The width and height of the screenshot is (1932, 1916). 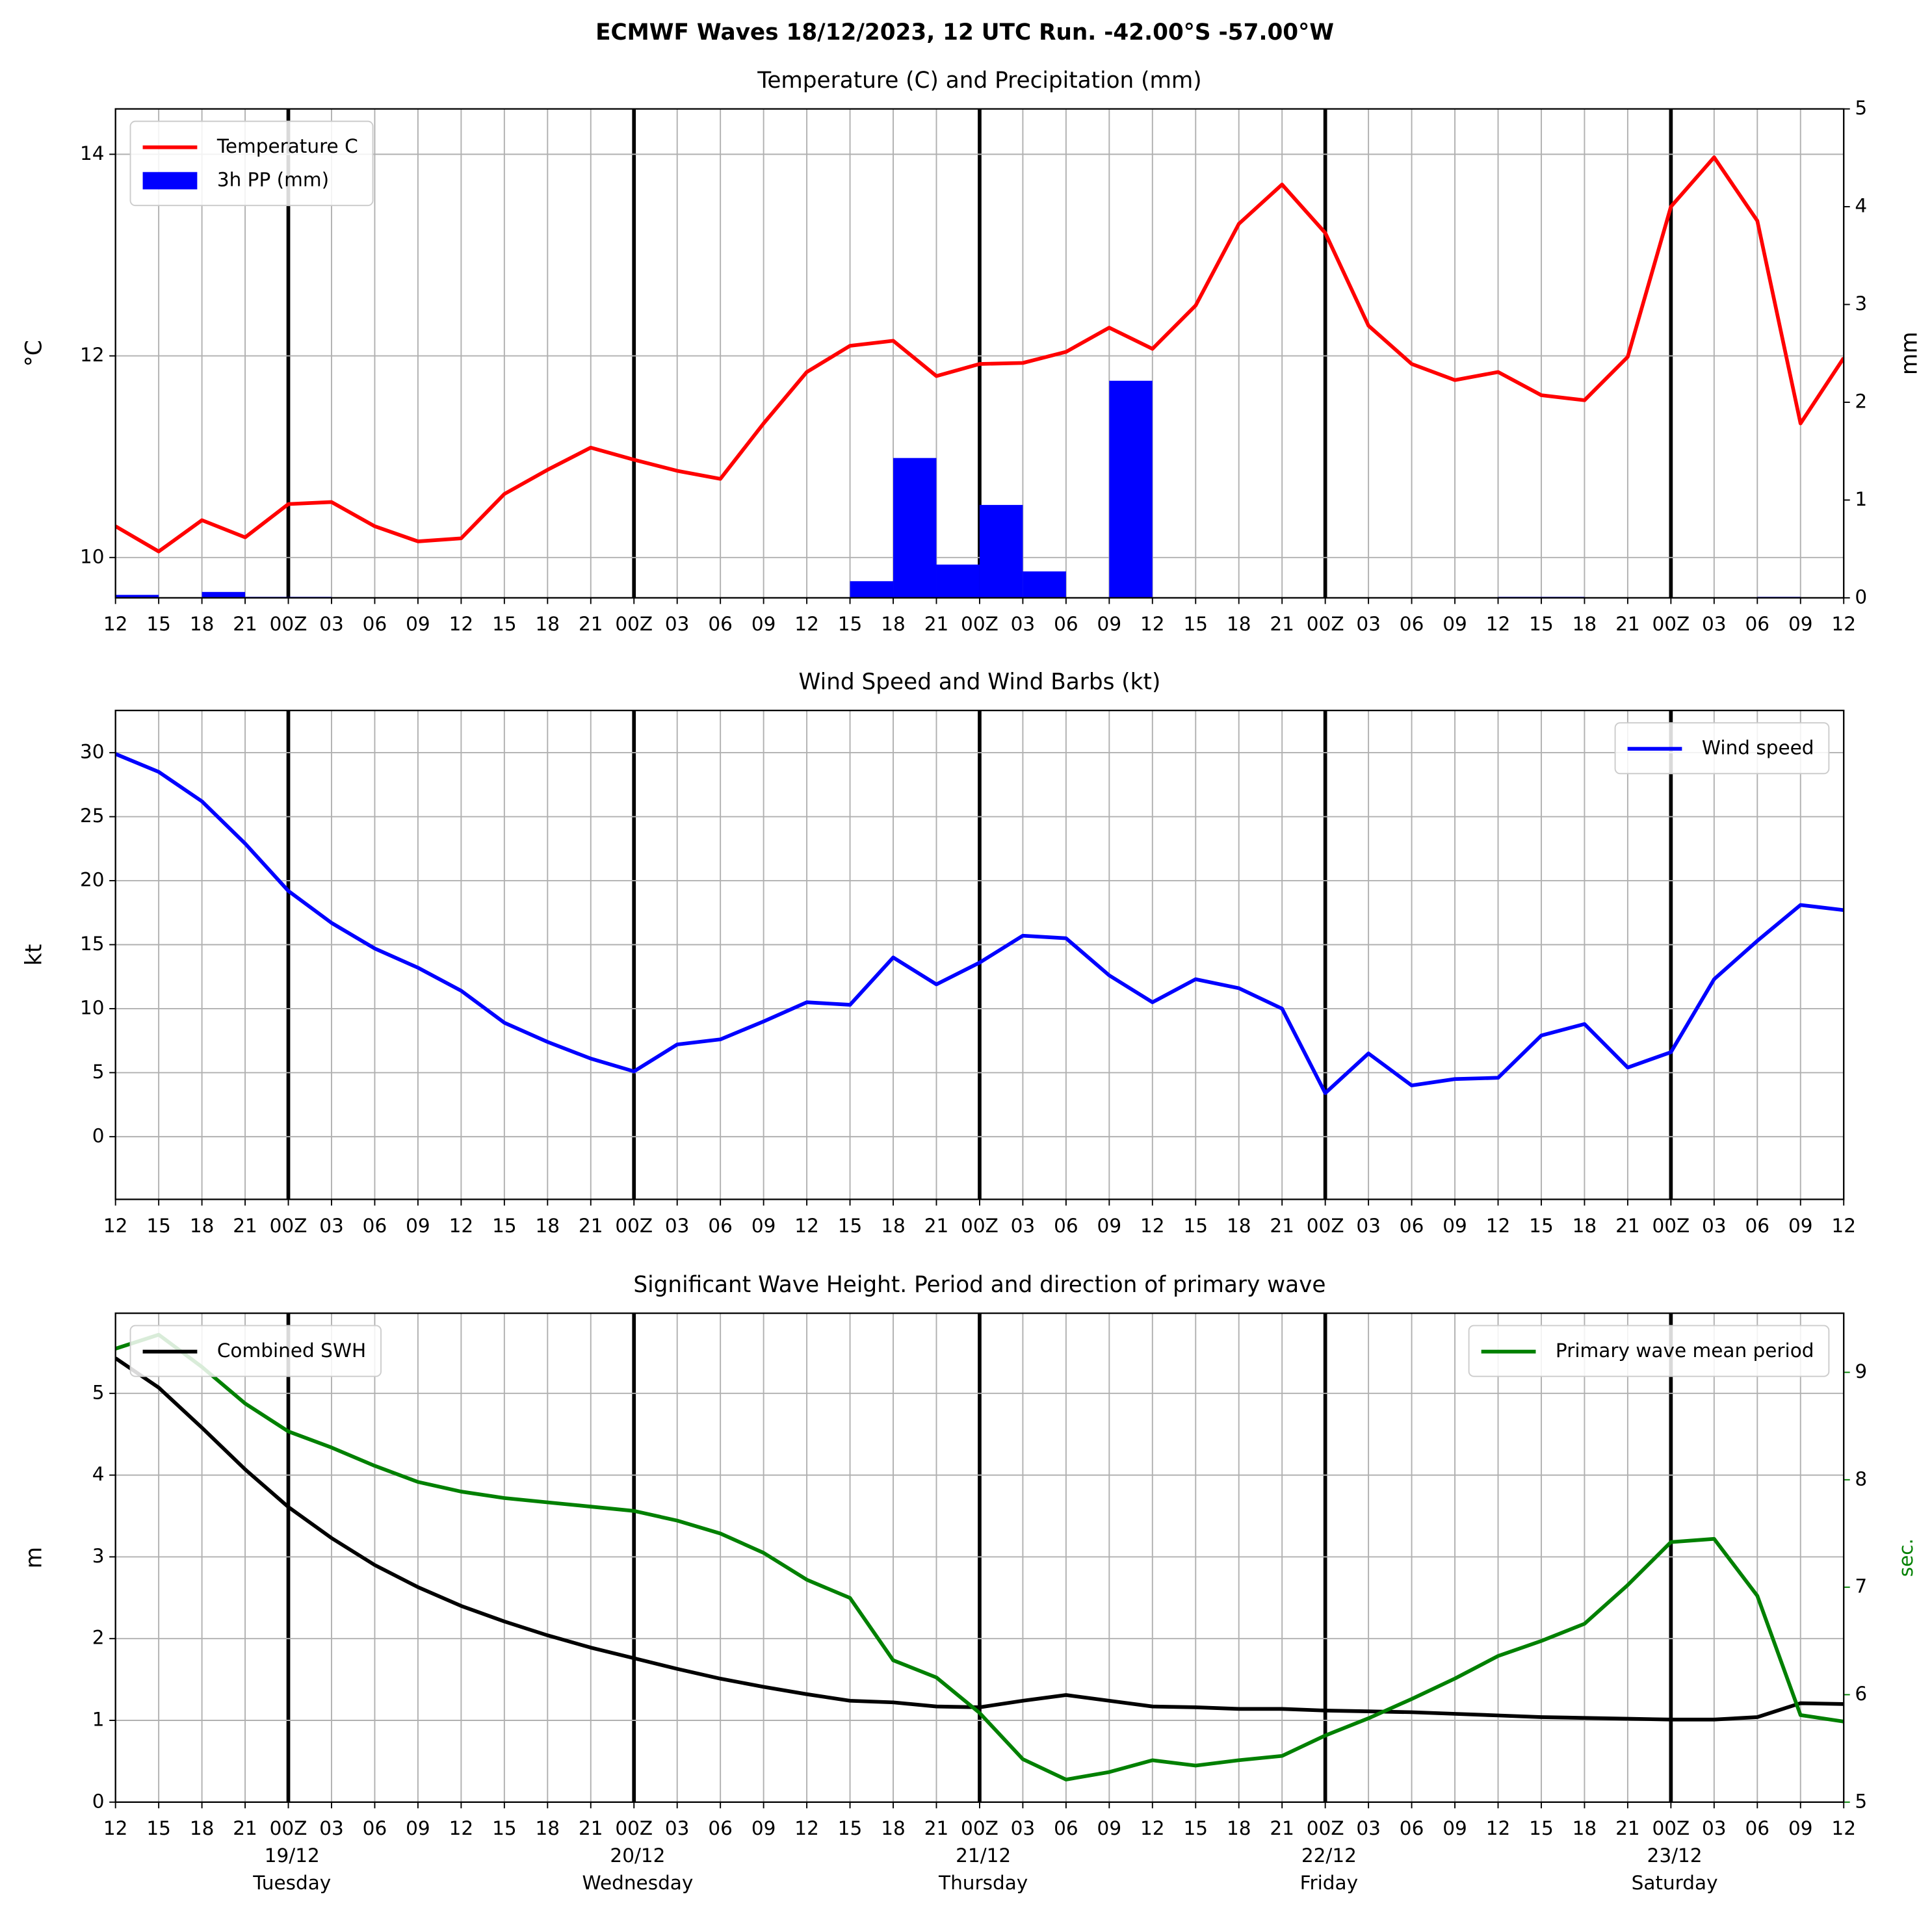 What do you see at coordinates (980, 682) in the screenshot?
I see `panel-title: Wind Speed and Wind Barbs (kt)` at bounding box center [980, 682].